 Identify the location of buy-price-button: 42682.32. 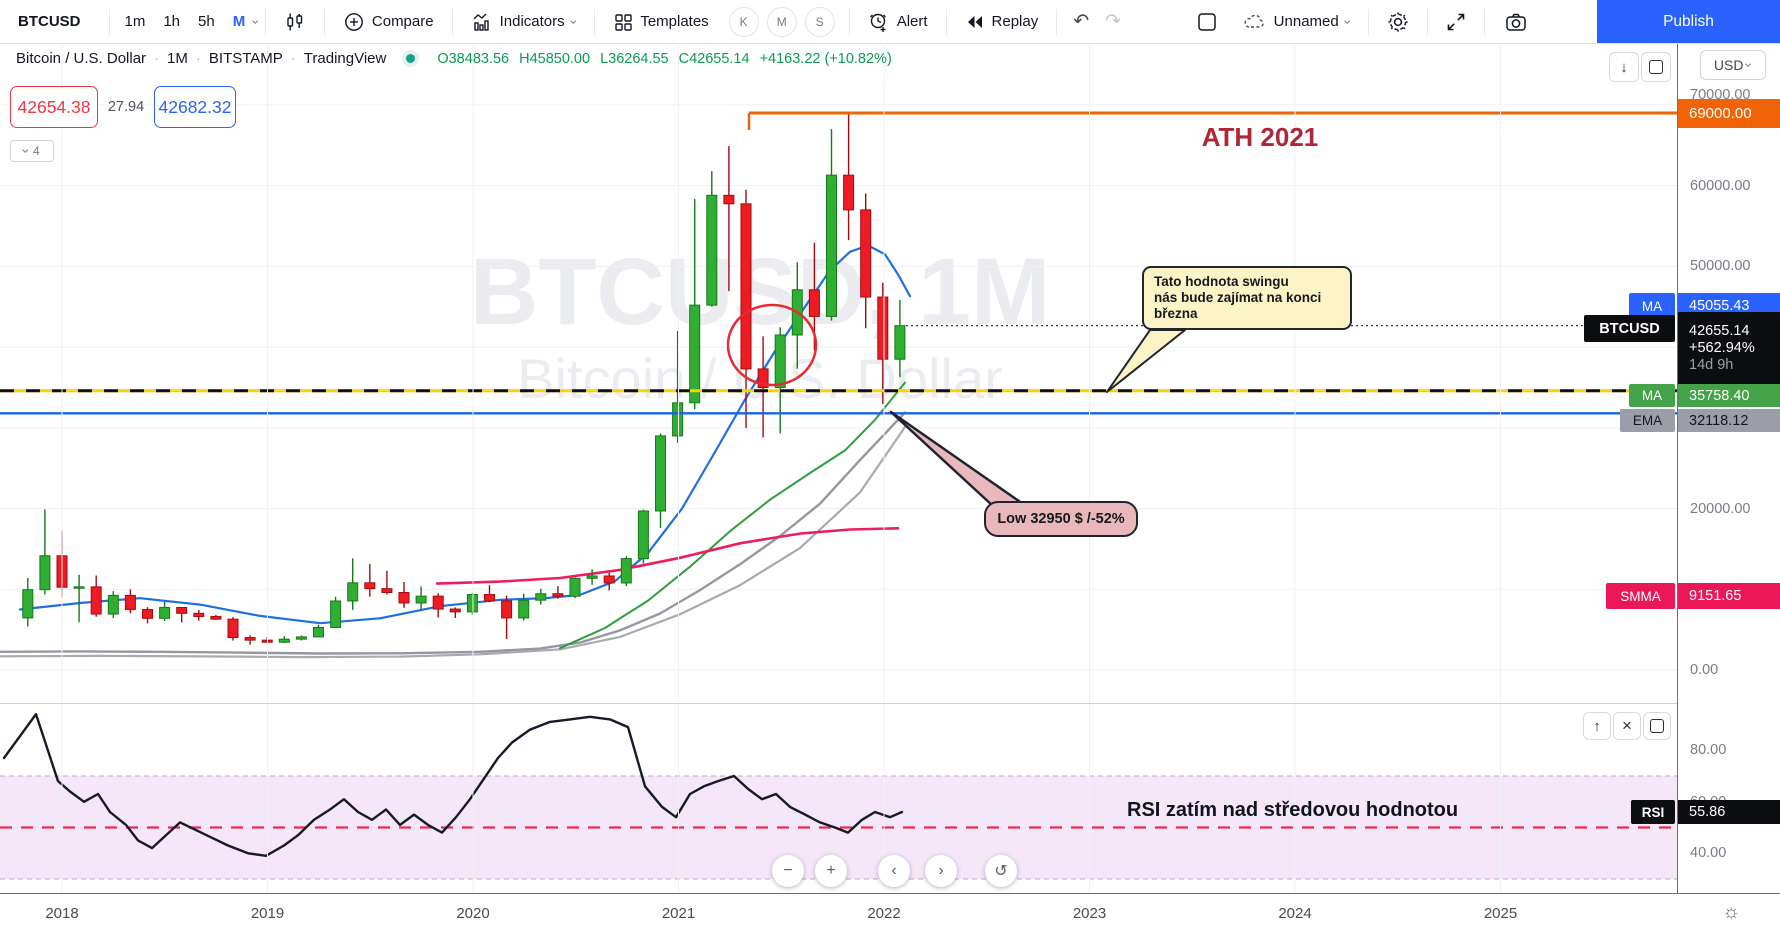
(195, 107).